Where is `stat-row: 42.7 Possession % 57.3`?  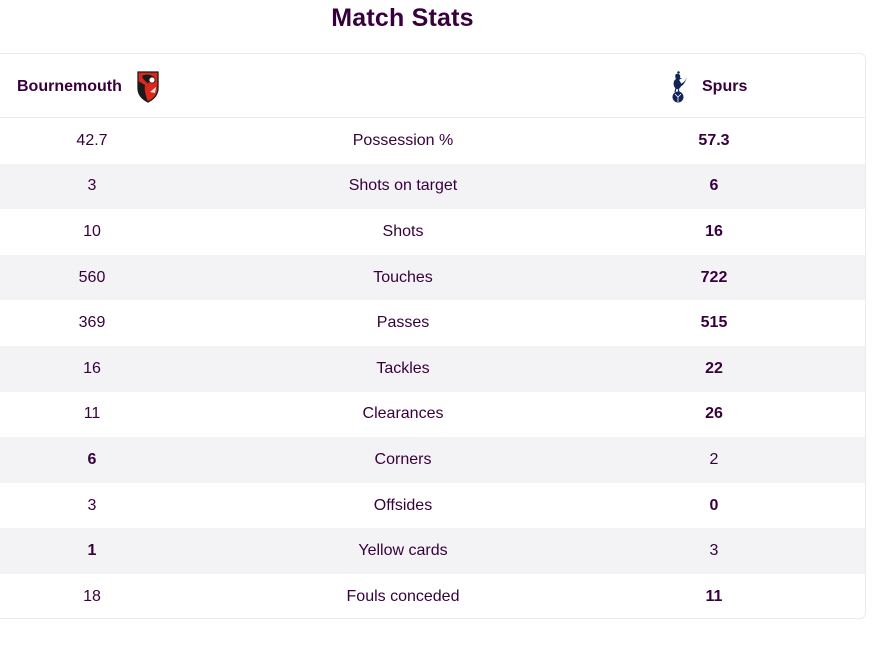
stat-row: 42.7 Possession % 57.3 is located at coordinates (432, 141).